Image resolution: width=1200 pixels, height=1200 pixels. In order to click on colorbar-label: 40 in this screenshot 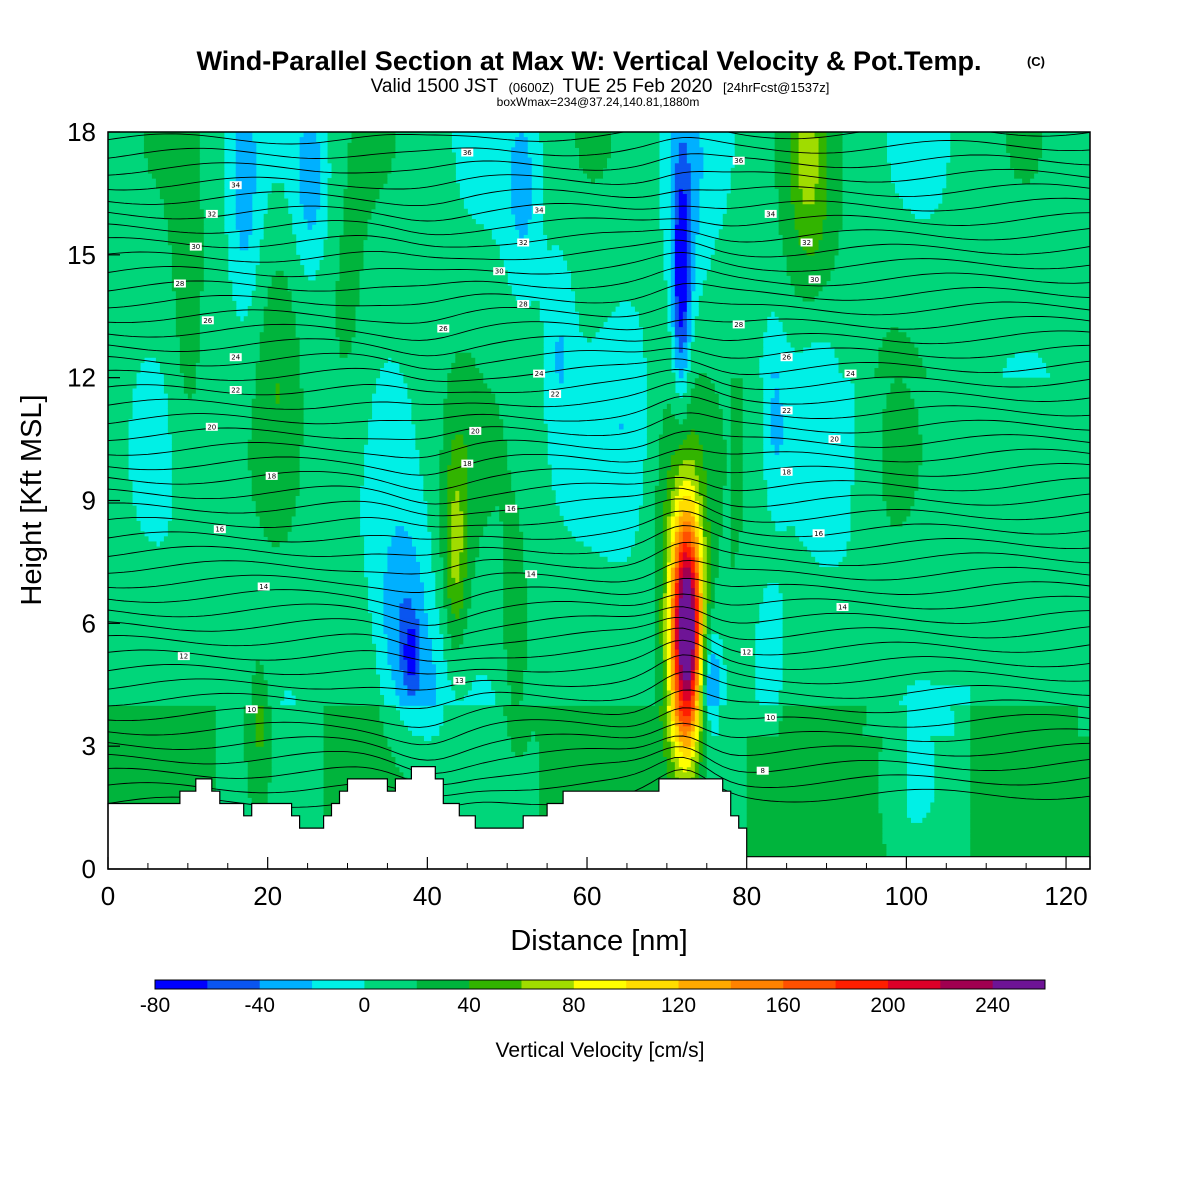, I will do `click(468, 1005)`.